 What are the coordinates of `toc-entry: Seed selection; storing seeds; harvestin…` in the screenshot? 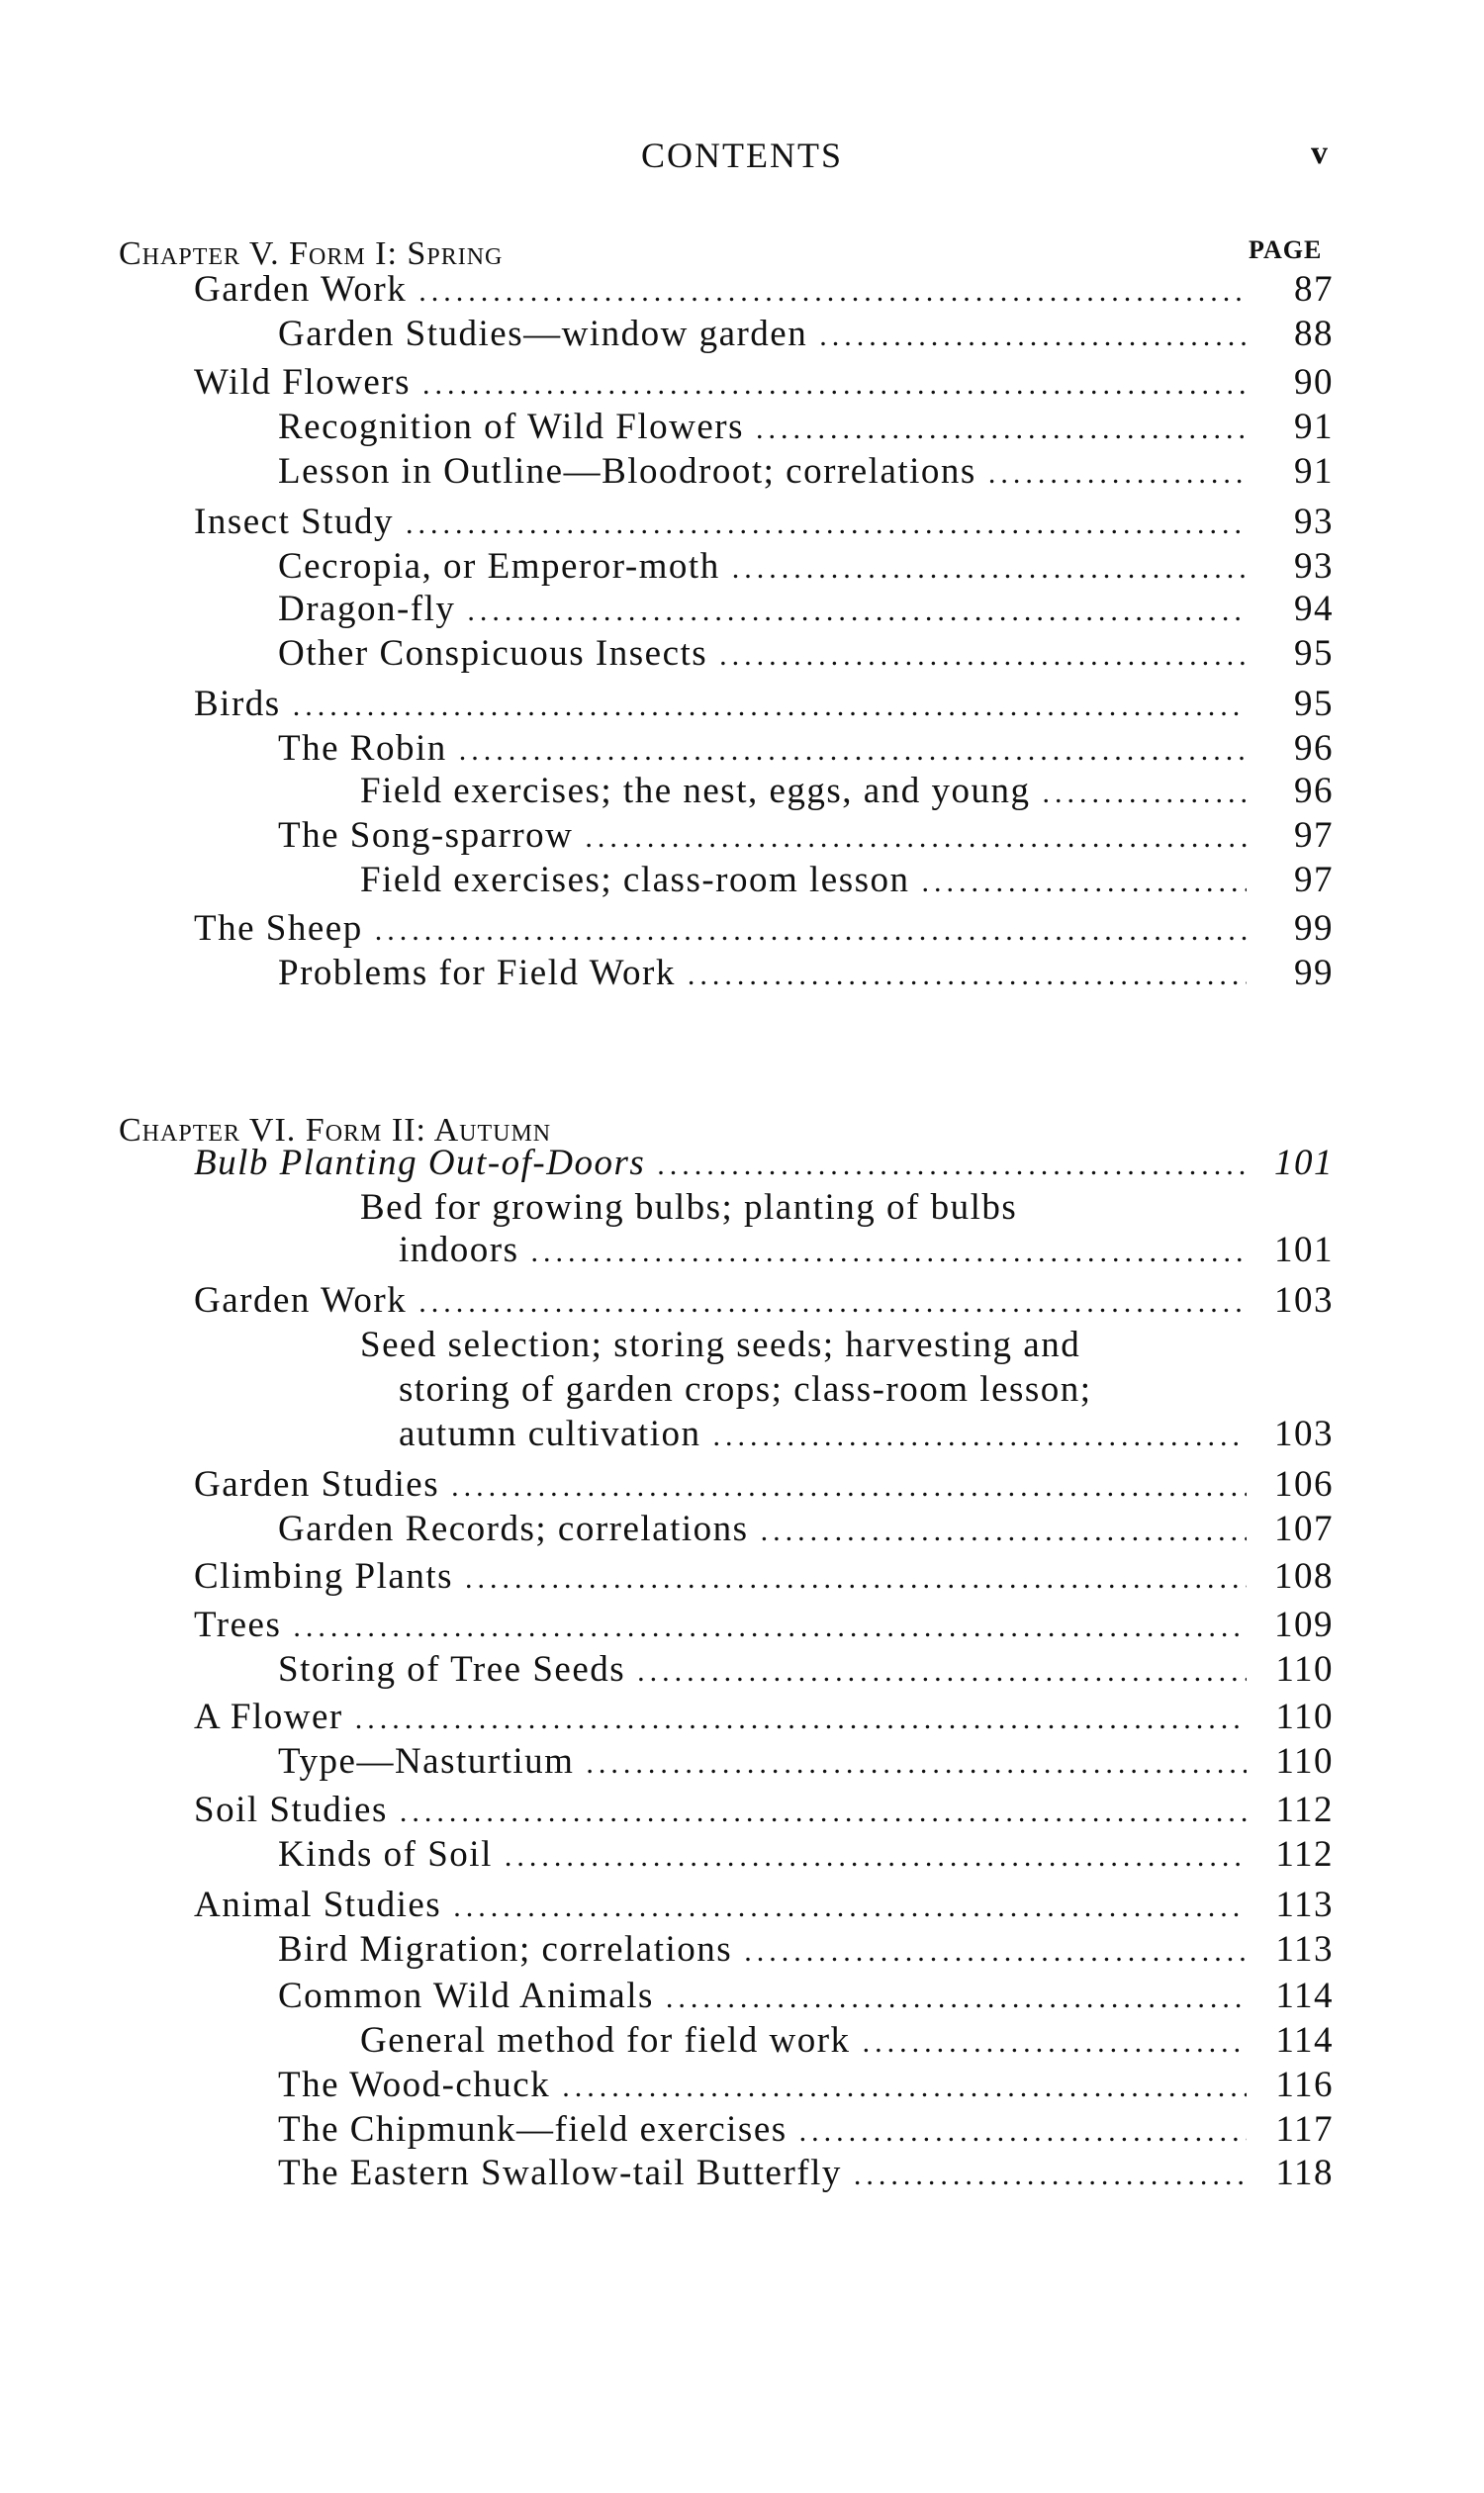 It's located at (847, 1346).